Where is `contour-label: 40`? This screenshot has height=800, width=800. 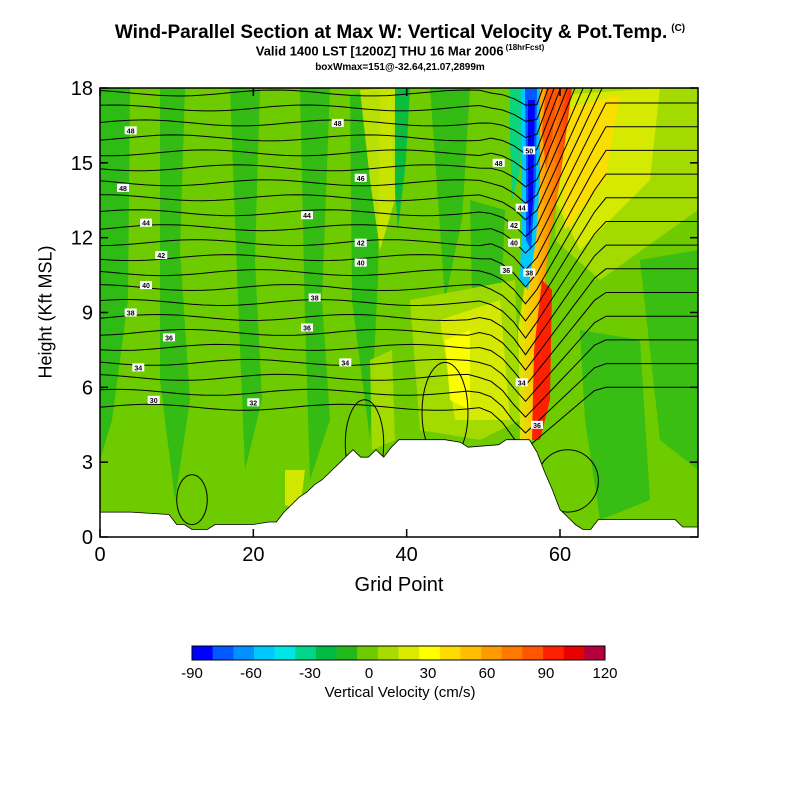
contour-label: 40 is located at coordinates (361, 264).